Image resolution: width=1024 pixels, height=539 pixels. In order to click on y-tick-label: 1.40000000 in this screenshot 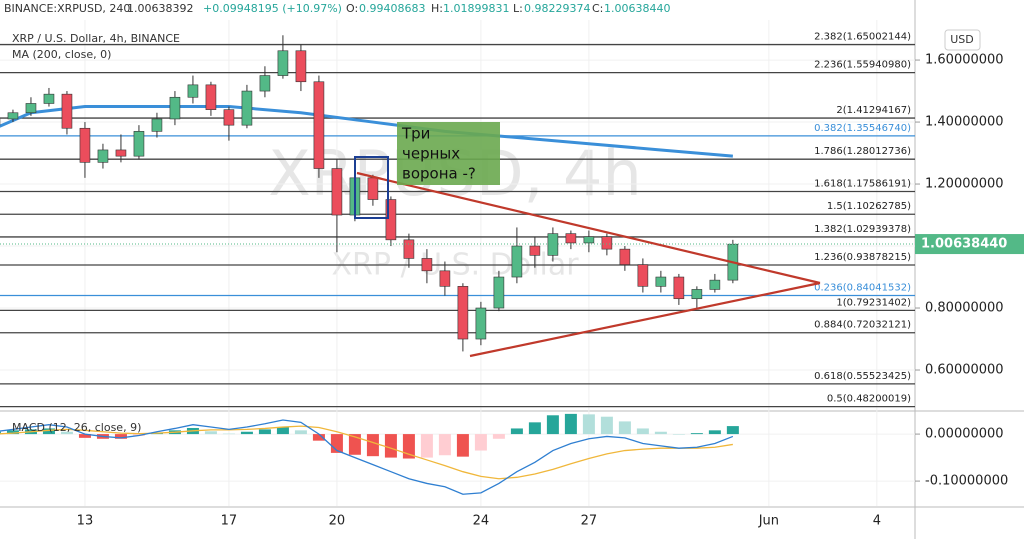, I will do `click(964, 122)`.